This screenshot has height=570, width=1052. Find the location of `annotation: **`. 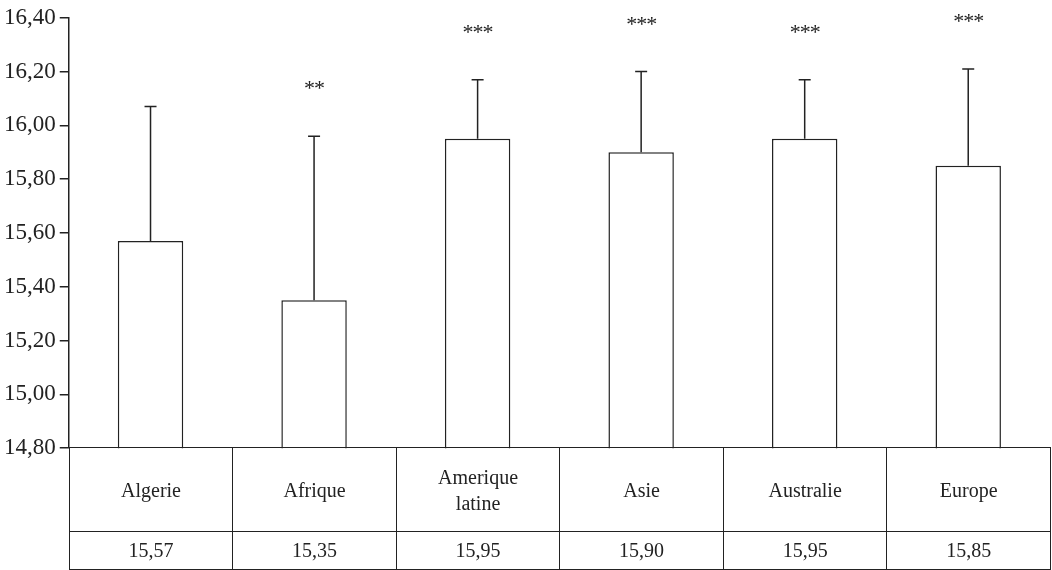

annotation: ** is located at coordinates (314, 88).